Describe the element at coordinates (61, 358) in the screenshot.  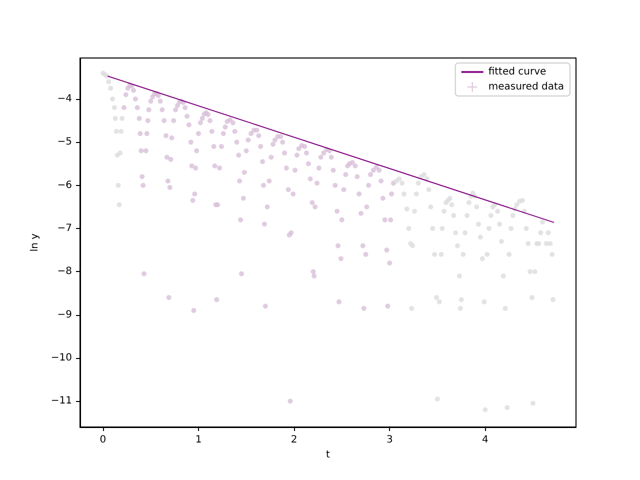
I see `y-tick-label: −10` at that location.